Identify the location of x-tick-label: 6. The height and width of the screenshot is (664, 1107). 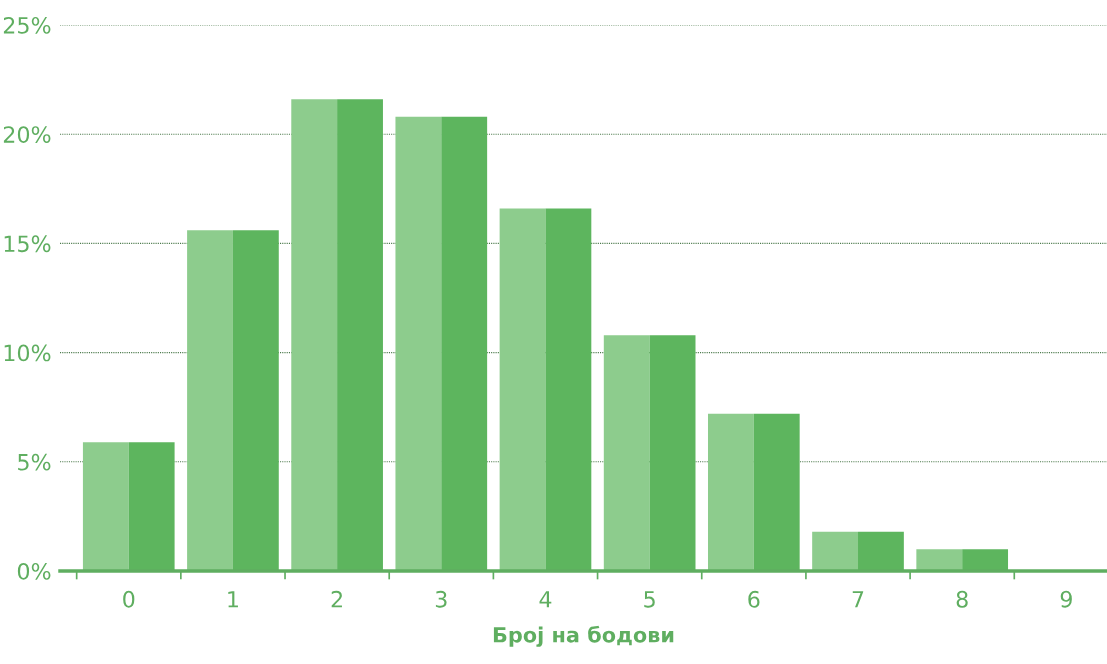
(754, 599).